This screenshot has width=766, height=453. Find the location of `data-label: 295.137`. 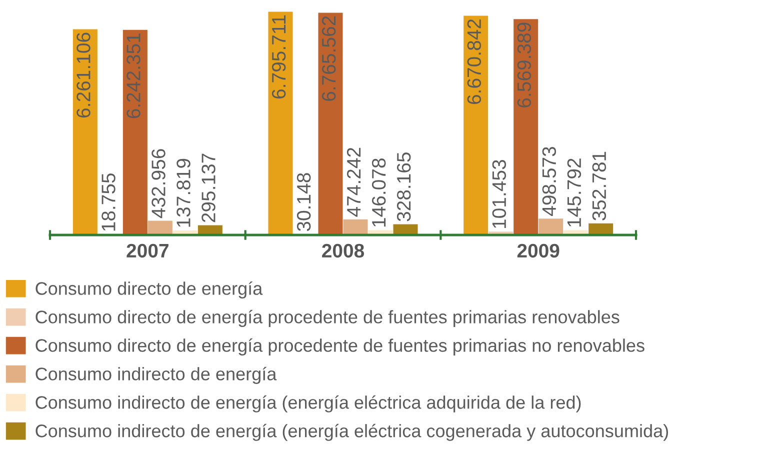

data-label: 295.137 is located at coordinates (209, 188).